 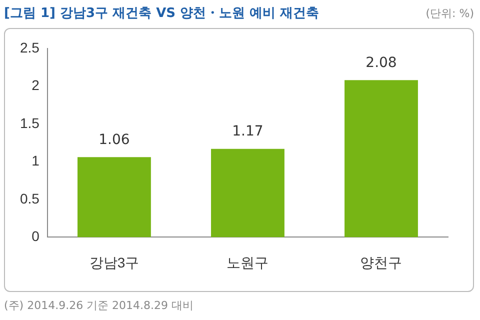 I want to click on text: (주) 2014.9.26 기준 2014.8.29 대비, so click(x=99, y=305).